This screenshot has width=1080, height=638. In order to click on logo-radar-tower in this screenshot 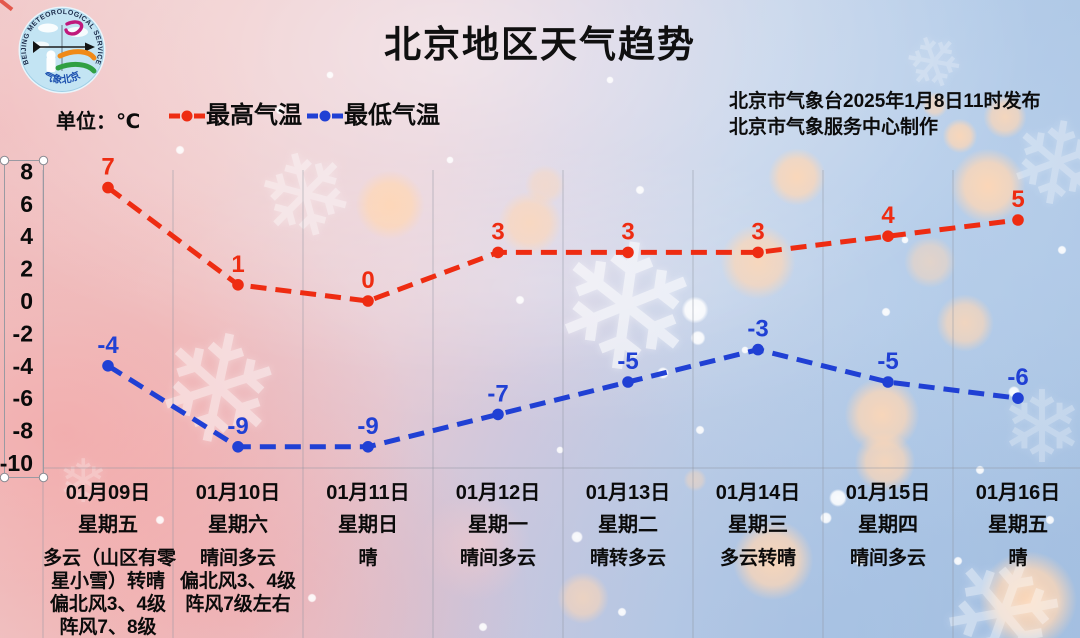, I will do `click(51, 64)`.